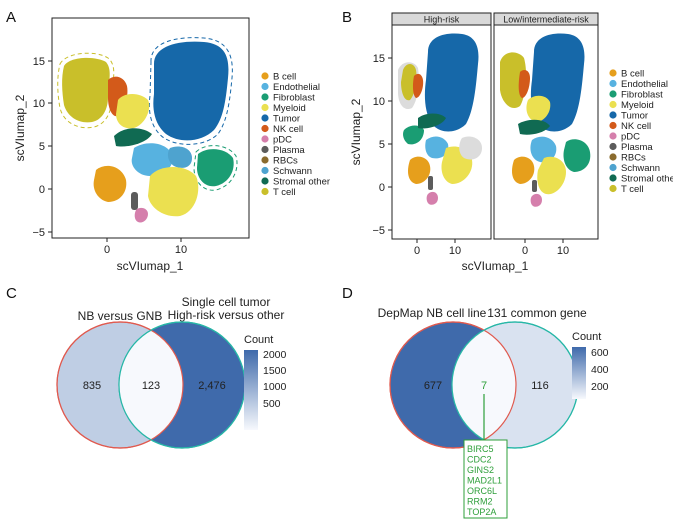  What do you see at coordinates (152, 159) in the screenshot?
I see `cluster-endothelial` at bounding box center [152, 159].